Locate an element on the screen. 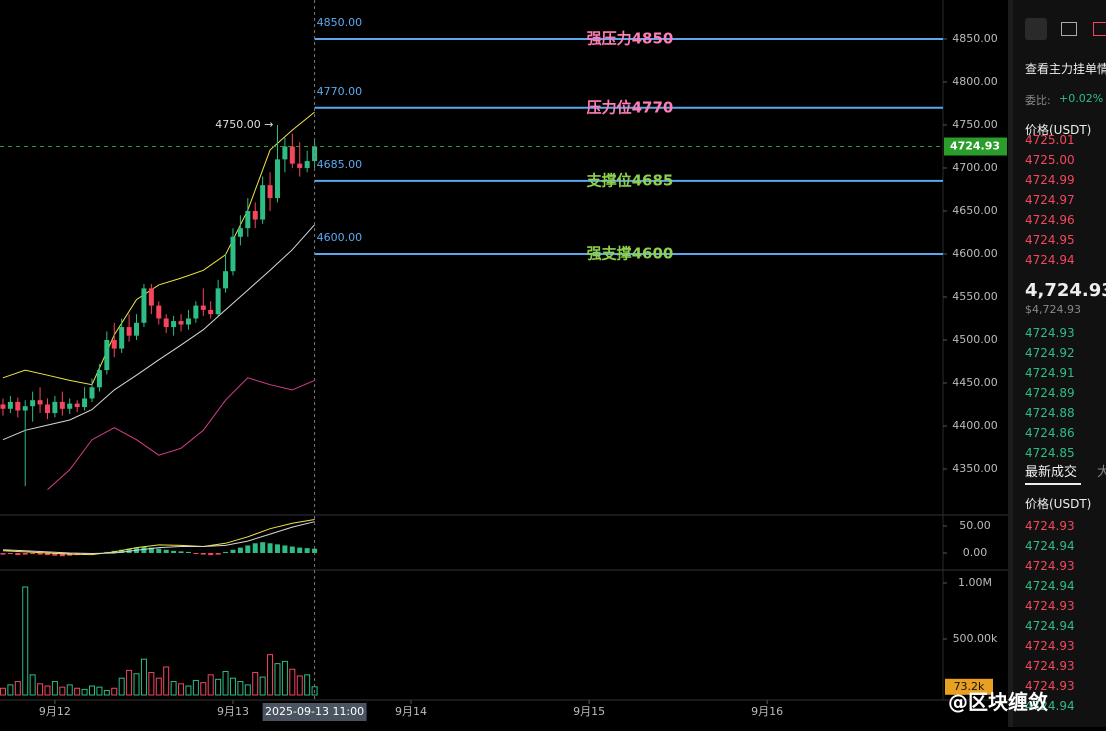 Image resolution: width=1106 pixels, height=731 pixels. x-tick-label: 9月16 is located at coordinates (767, 711).